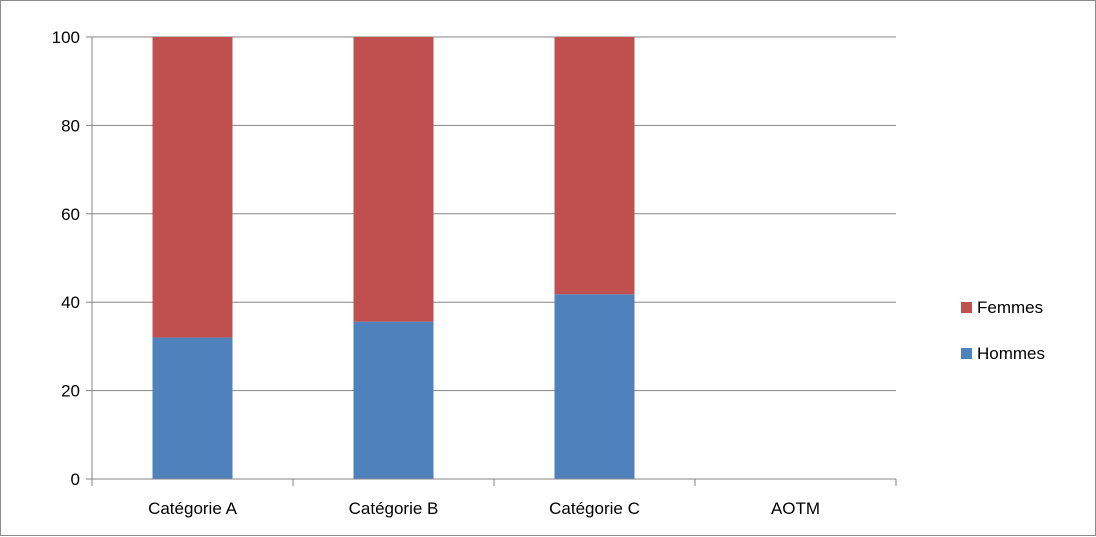 The image size is (1096, 537). I want to click on y-tick-label: 100, so click(66, 37).